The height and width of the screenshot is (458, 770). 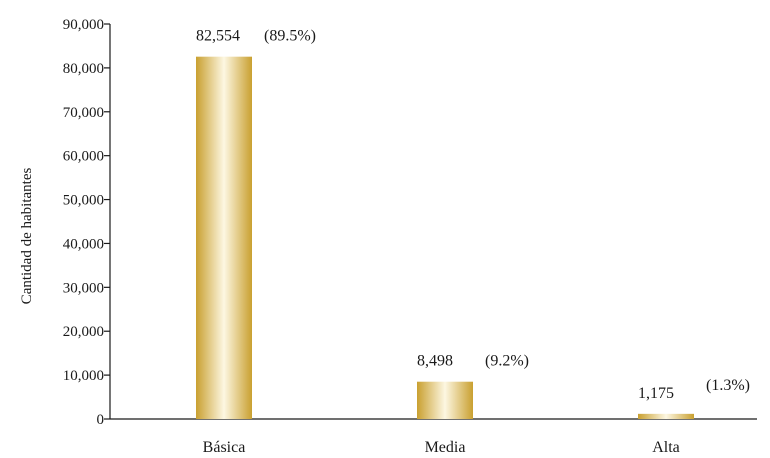 I want to click on y-tick-label: 50,000, so click(x=83, y=201).